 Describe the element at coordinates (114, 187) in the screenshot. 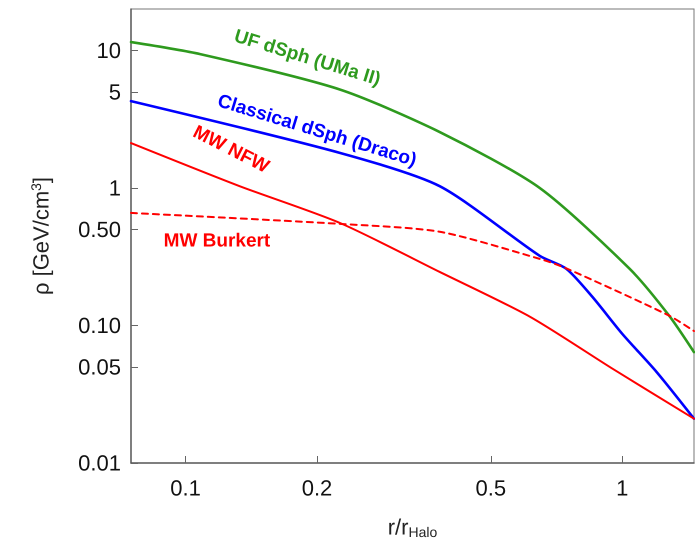

I see `y-tick-label: 1` at that location.